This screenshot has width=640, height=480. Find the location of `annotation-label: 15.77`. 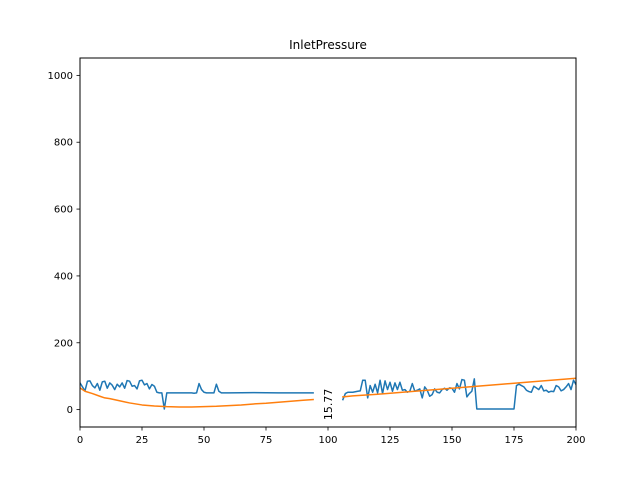

annotation-label: 15.77 is located at coordinates (328, 405).